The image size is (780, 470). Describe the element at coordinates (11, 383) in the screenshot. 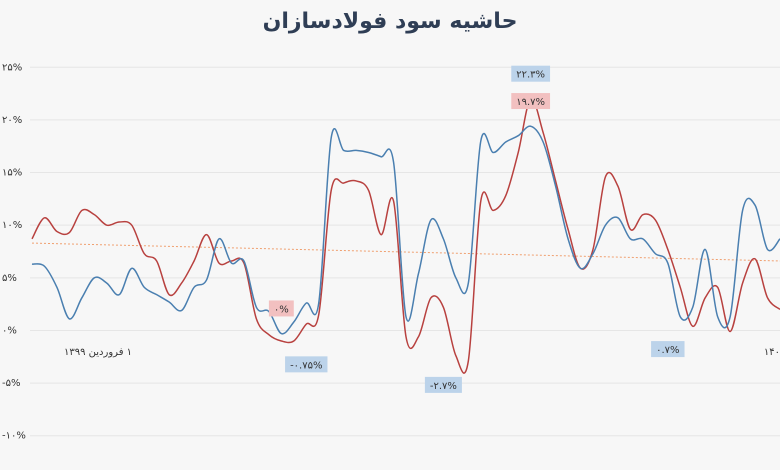

I see `y-tick-label: -۵%` at that location.